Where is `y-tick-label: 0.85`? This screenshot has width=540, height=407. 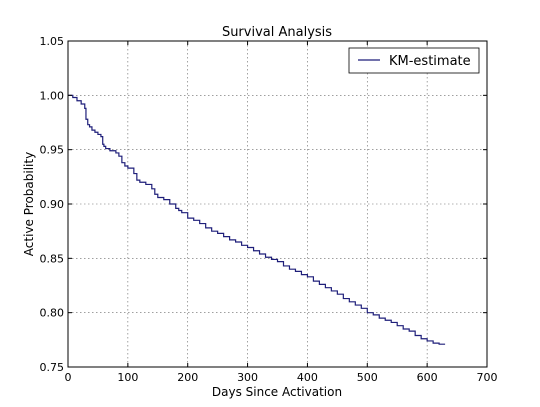 y-tick-label: 0.85 is located at coordinates (52, 258).